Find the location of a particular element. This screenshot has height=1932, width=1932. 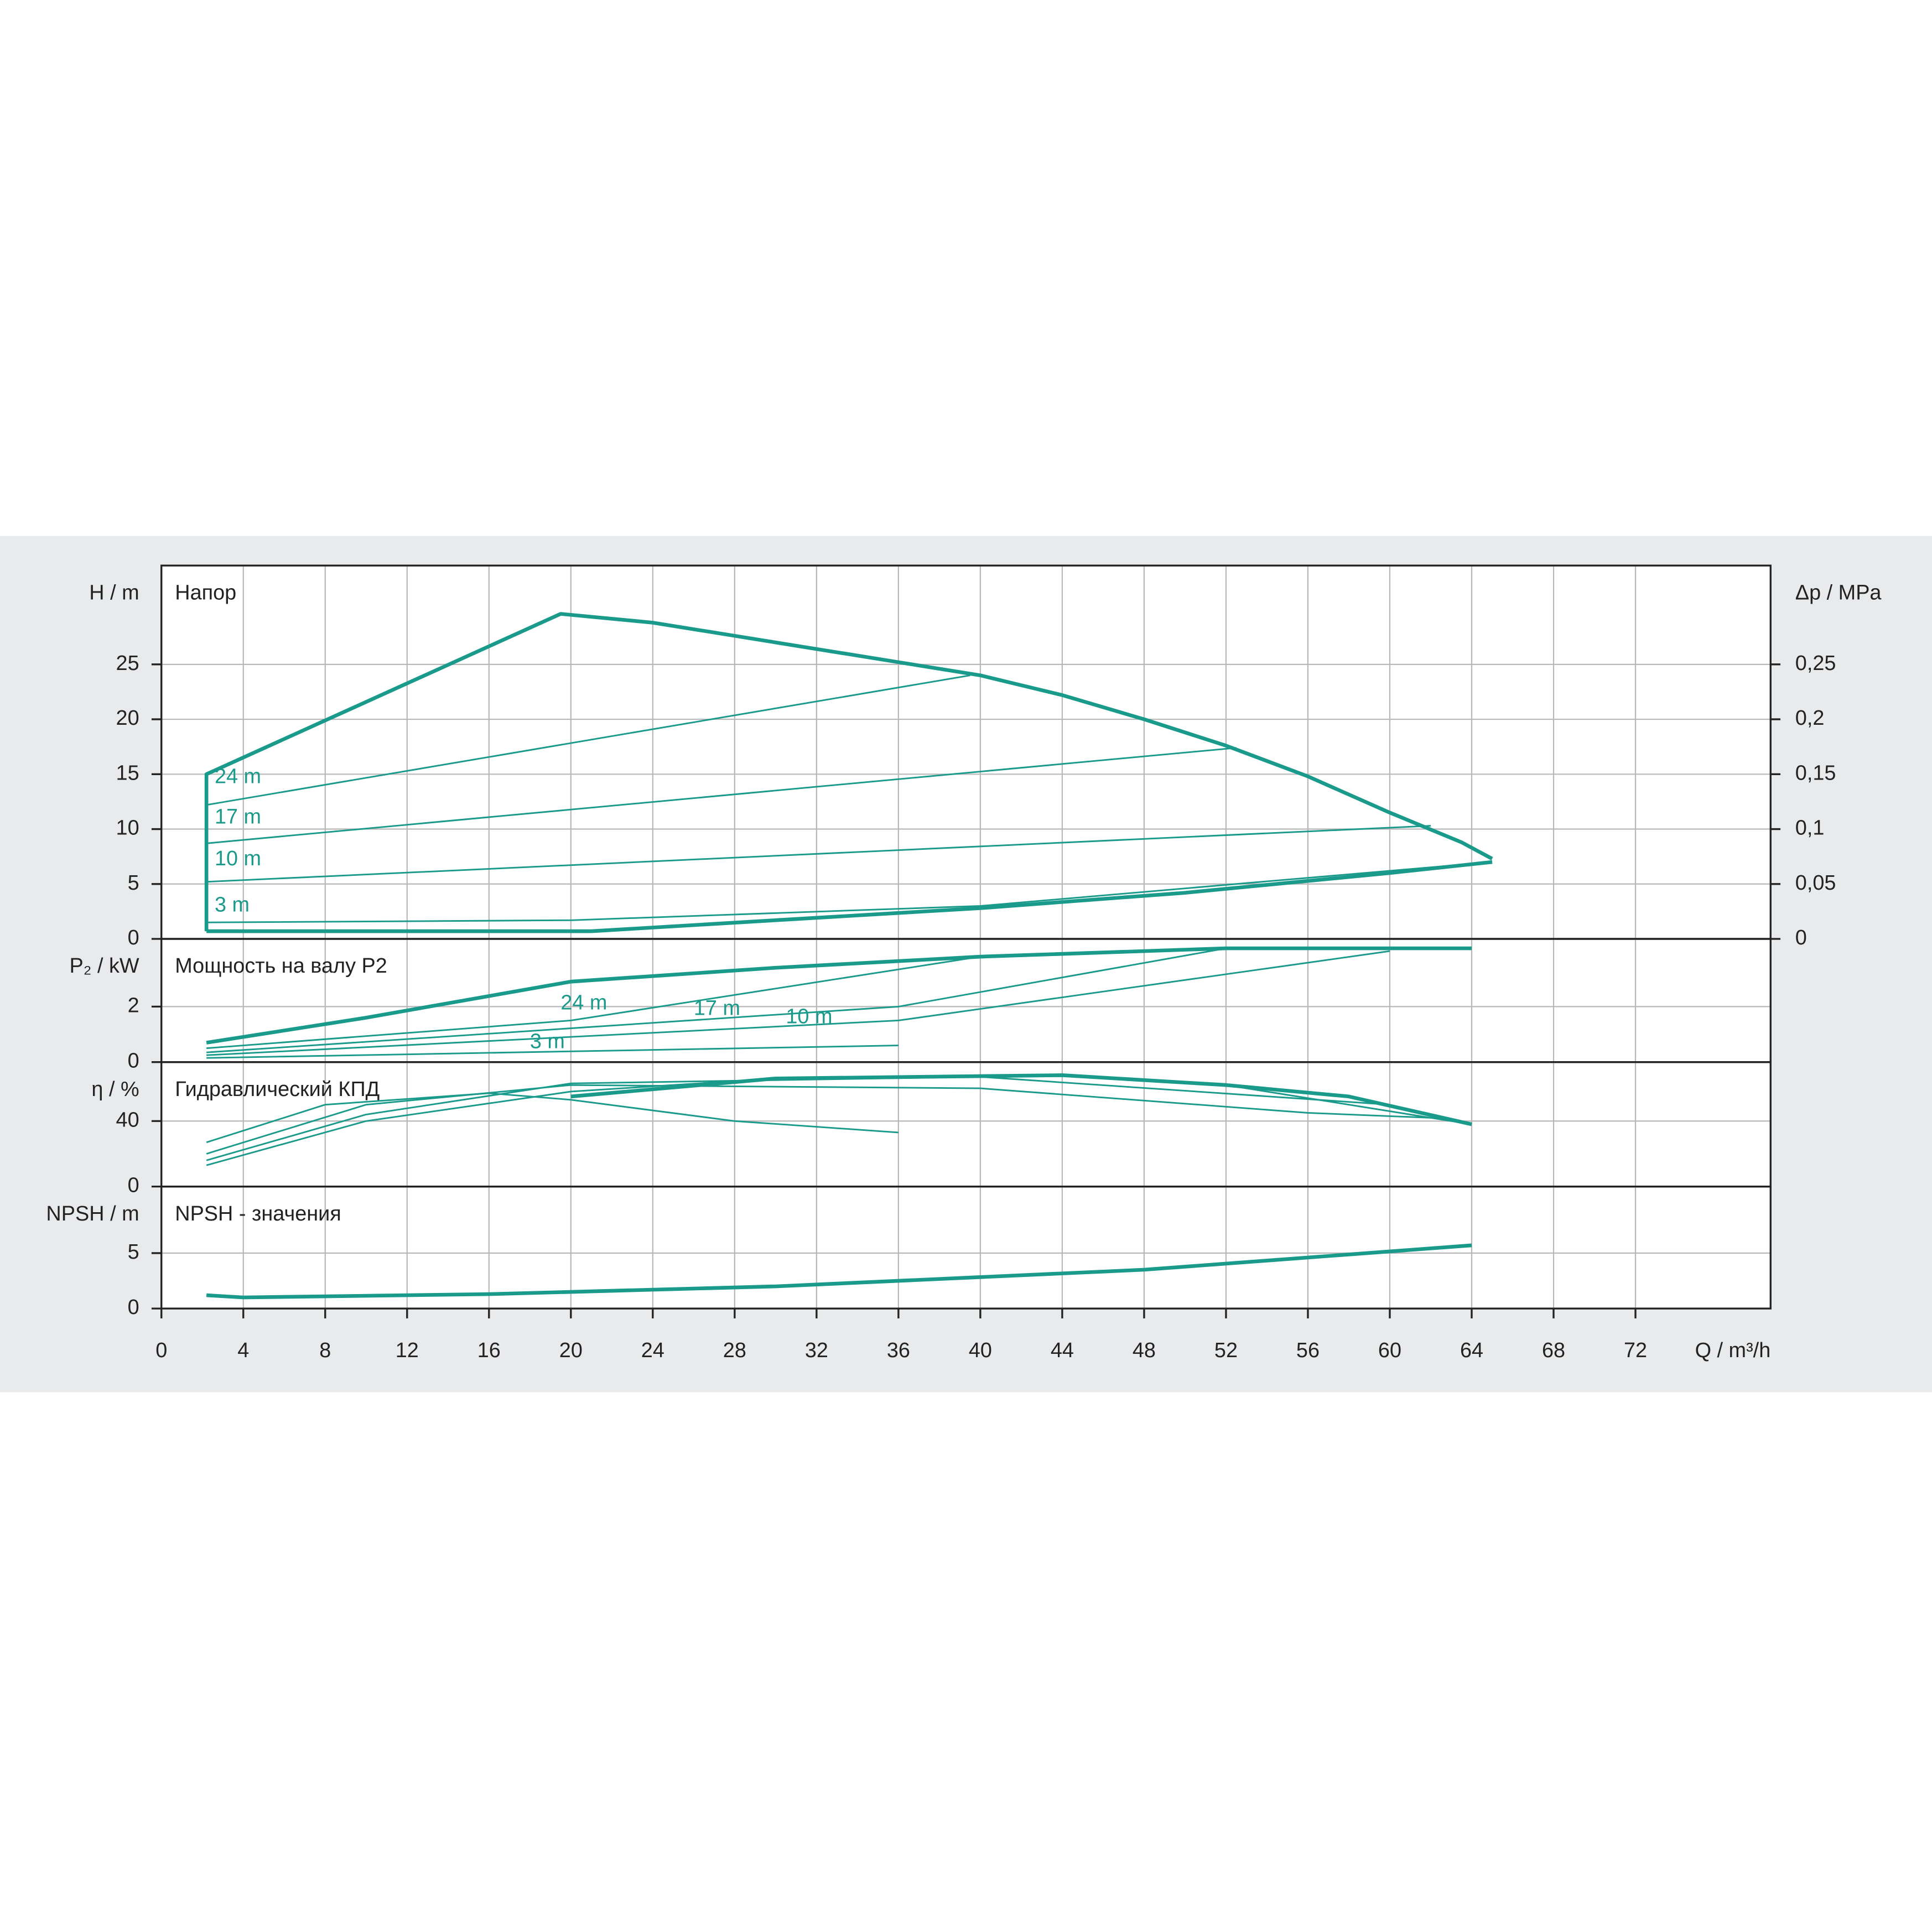

x-tick-label: 28 is located at coordinates (734, 1350).